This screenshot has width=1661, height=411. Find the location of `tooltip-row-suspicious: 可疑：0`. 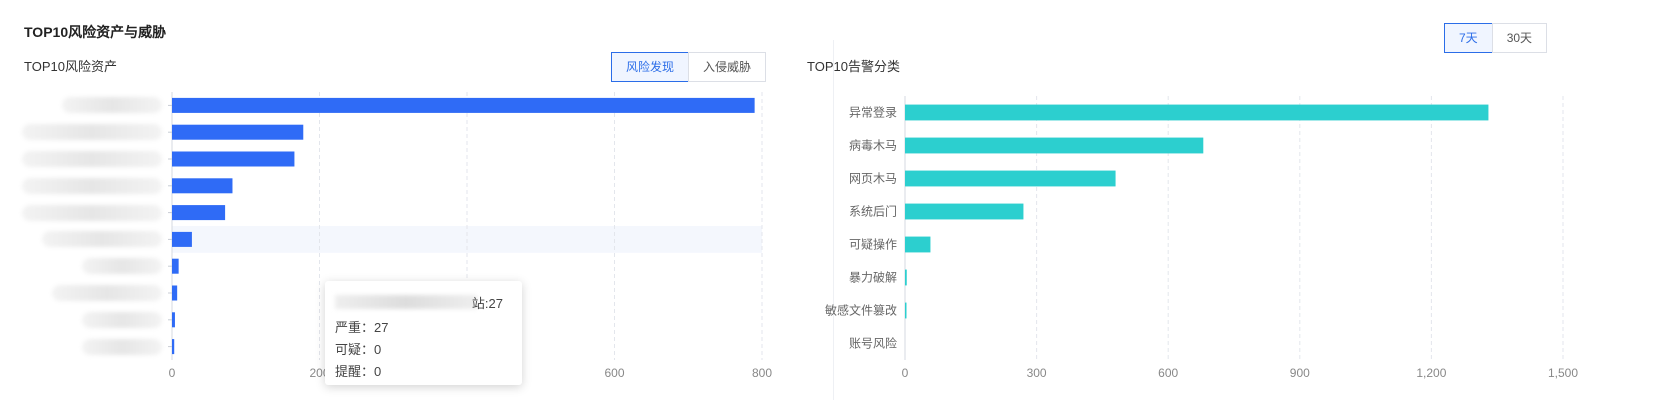

tooltip-row-suspicious: 可疑：0 is located at coordinates (358, 348).